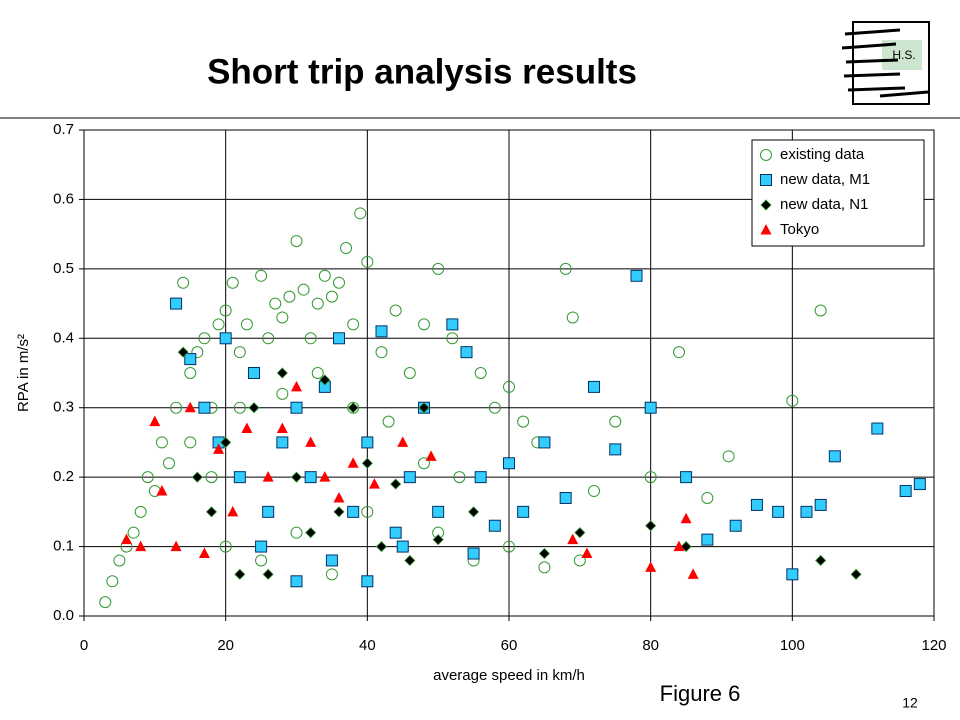 Image resolution: width=960 pixels, height=720 pixels. I want to click on y-axis-label: RPA in m/s², so click(23, 373).